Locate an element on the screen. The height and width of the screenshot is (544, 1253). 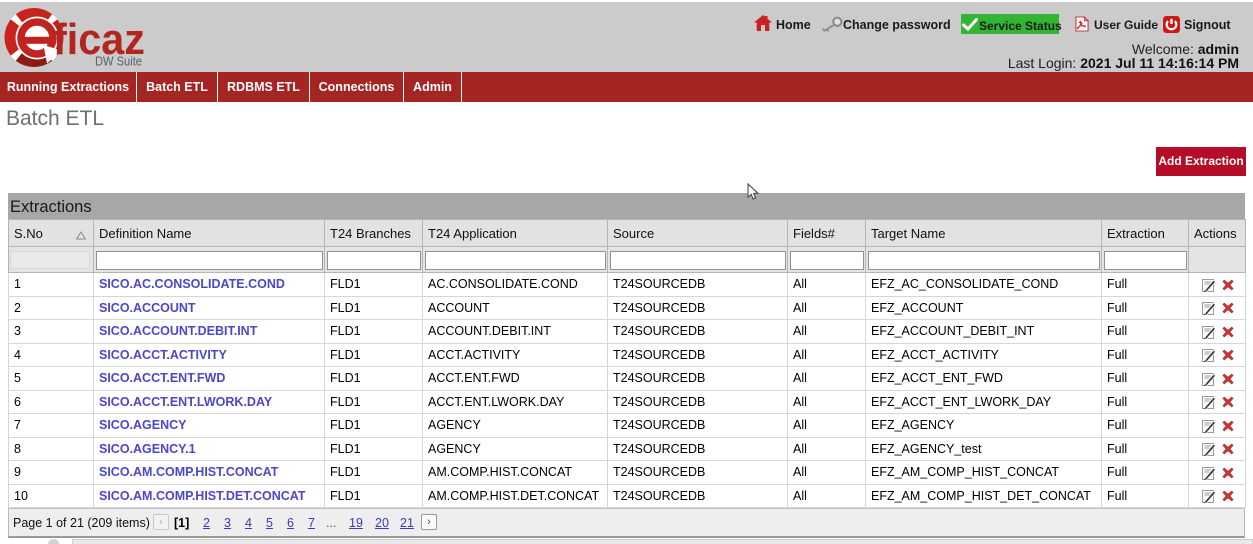
svg-text: ficaz is located at coordinates (99, 39).